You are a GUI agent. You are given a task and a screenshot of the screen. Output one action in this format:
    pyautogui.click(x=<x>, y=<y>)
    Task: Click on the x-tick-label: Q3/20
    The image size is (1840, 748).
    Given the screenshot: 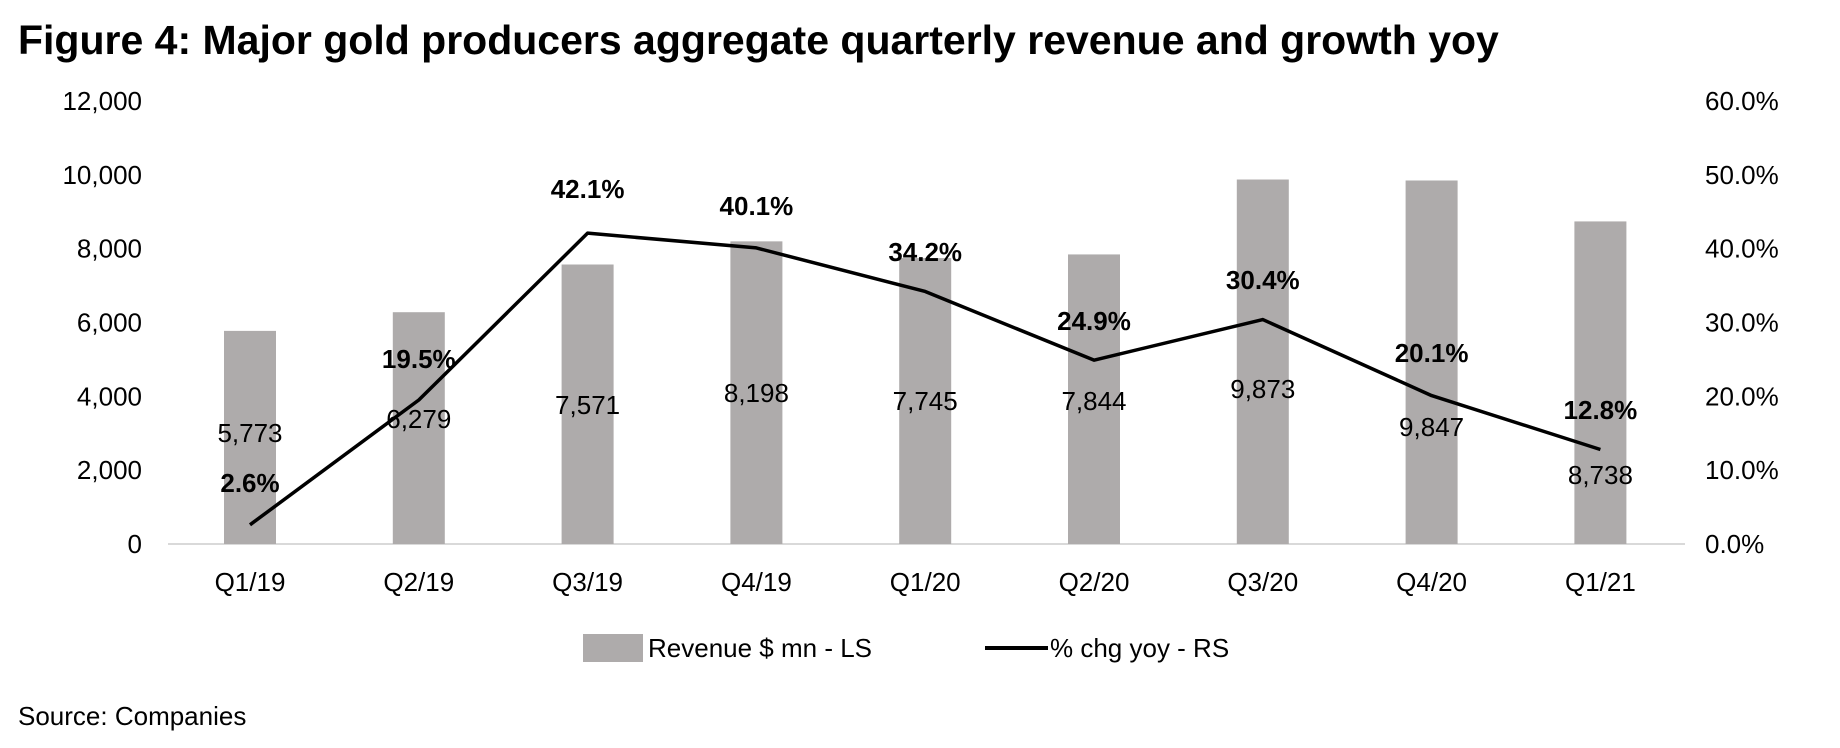 What is the action you would take?
    pyautogui.click(x=1262, y=582)
    